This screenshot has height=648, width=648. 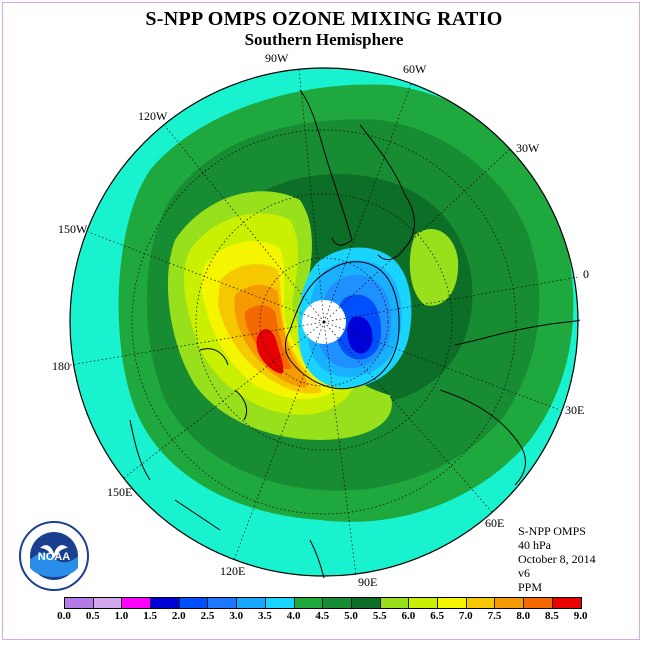 I want to click on page-subtitle: Southern Hemisphere, so click(x=324, y=39).